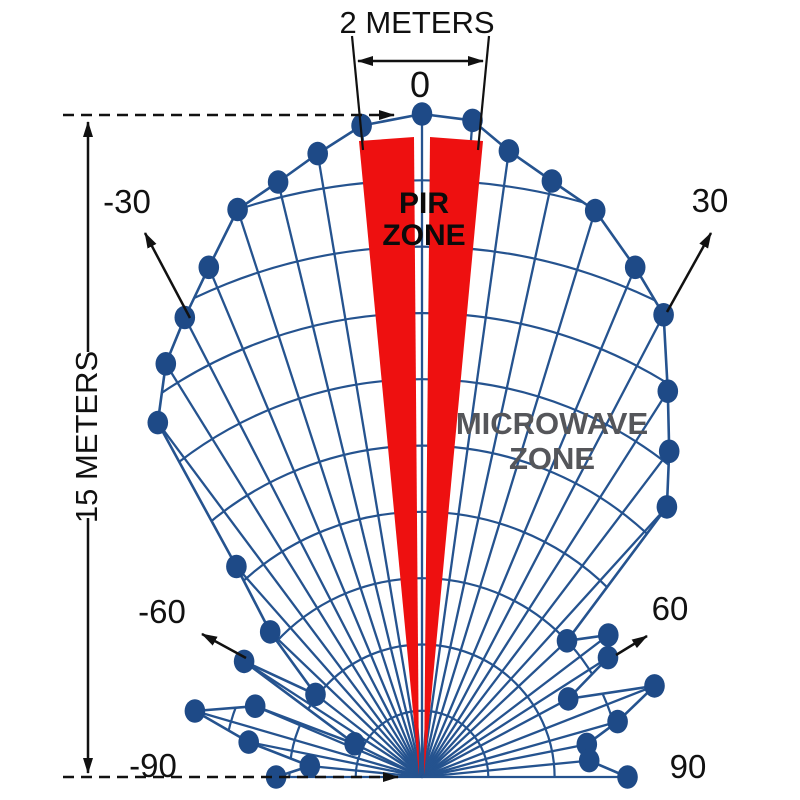 The width and height of the screenshot is (800, 800). I want to click on angle-label-neg30: -30, so click(127, 201).